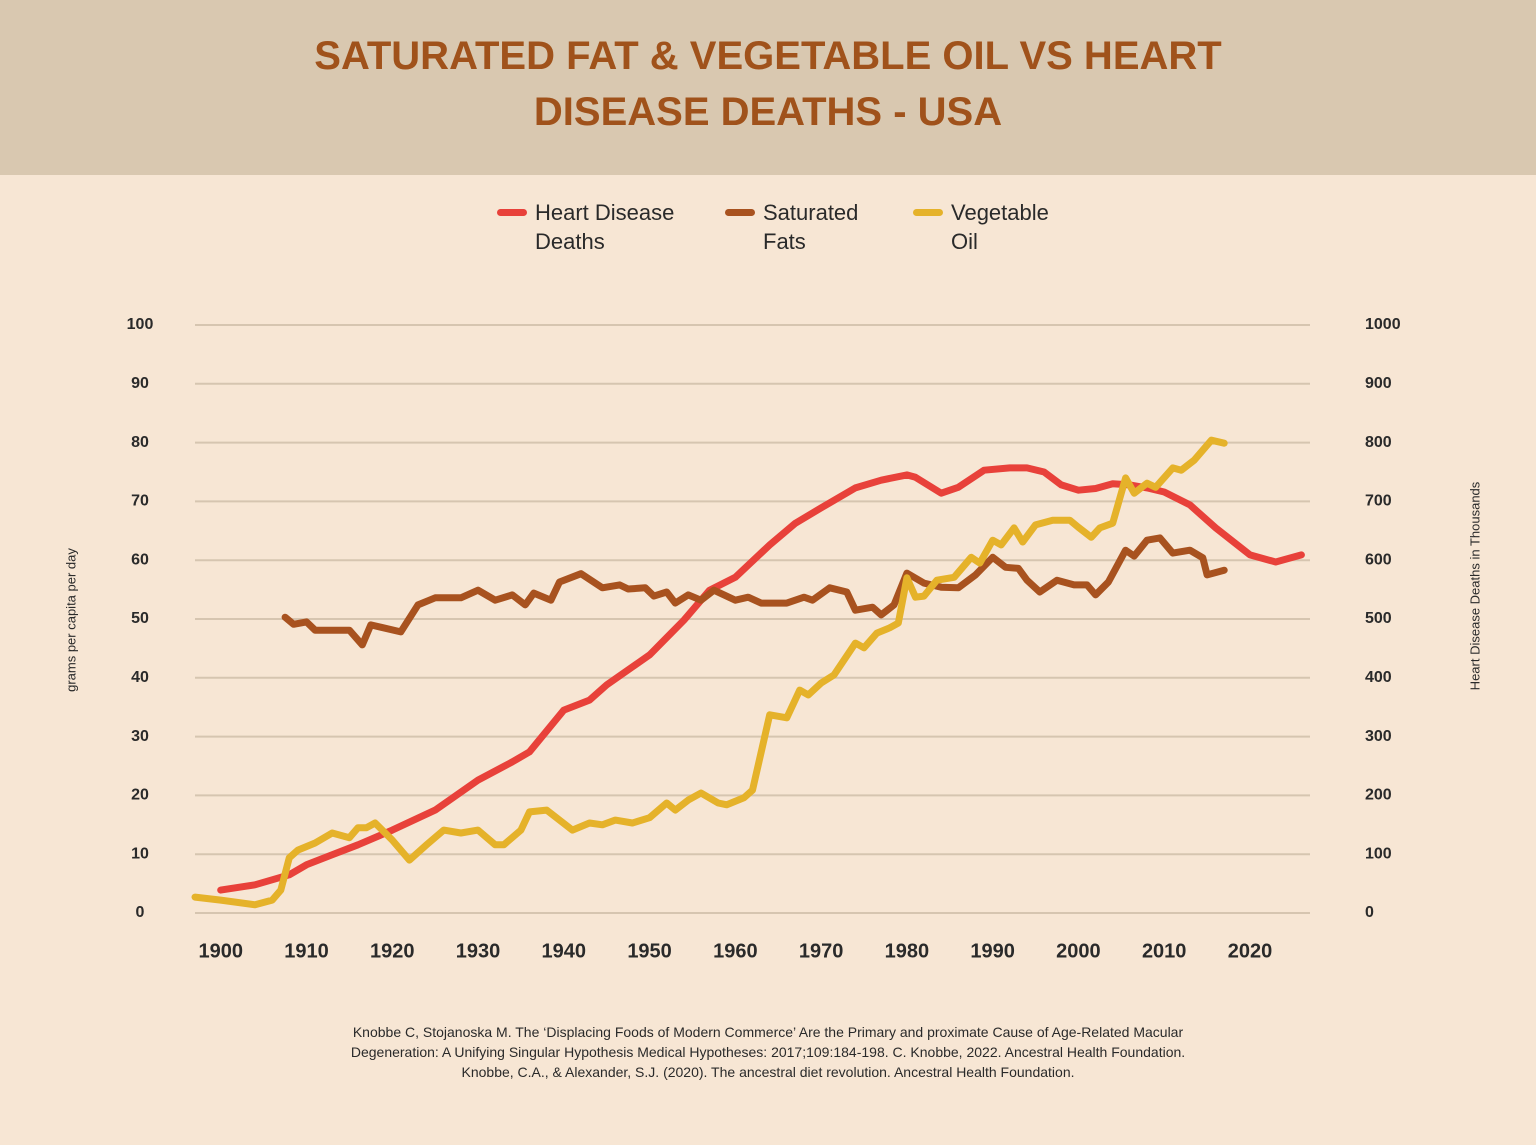  Describe the element at coordinates (1378, 677) in the screenshot. I see `y2-tick-label: 400` at that location.